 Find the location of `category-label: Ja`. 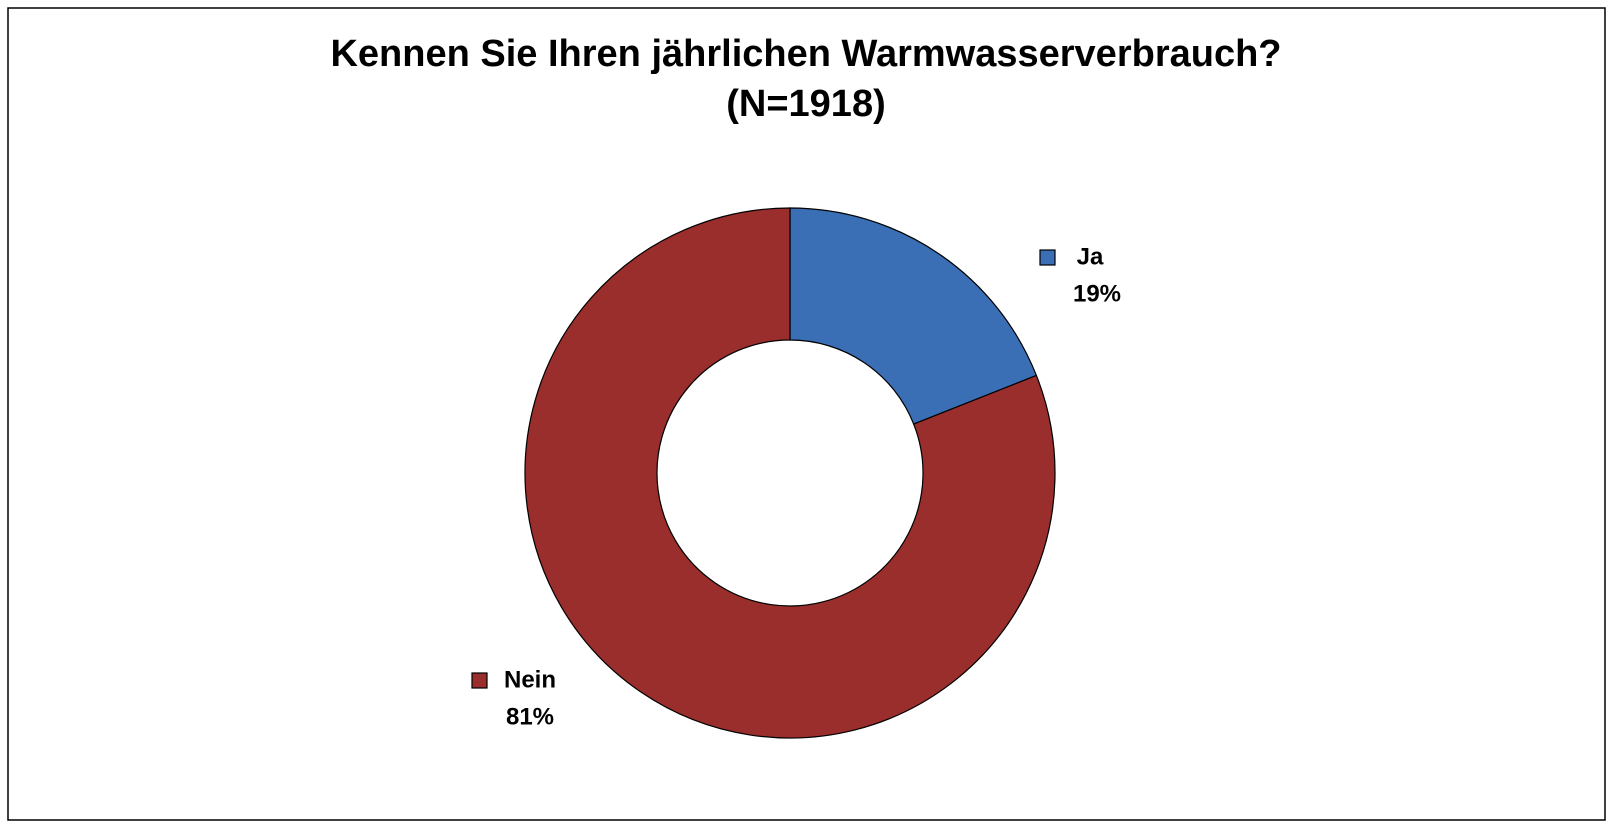

category-label: Ja is located at coordinates (1090, 256).